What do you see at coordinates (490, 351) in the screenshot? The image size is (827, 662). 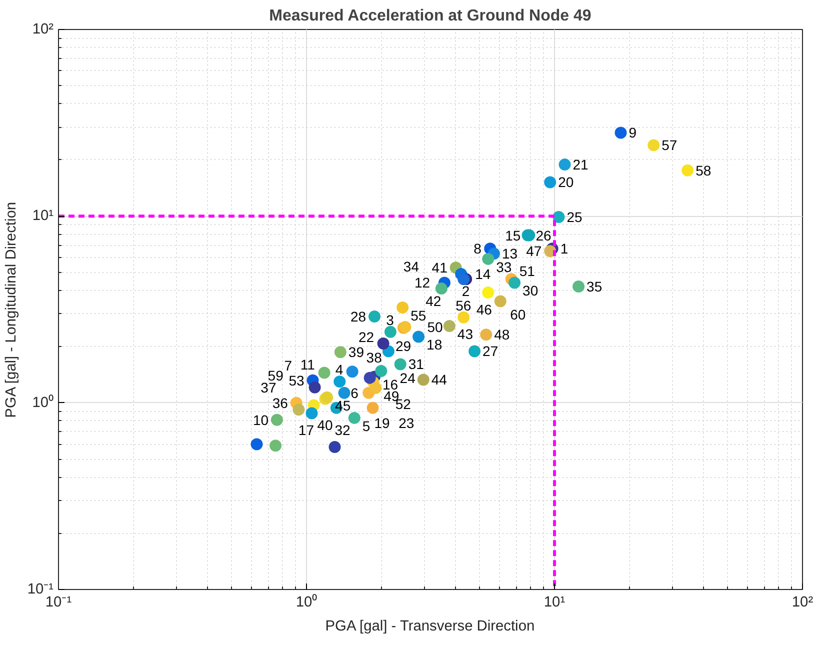 I see `annotation: 27` at bounding box center [490, 351].